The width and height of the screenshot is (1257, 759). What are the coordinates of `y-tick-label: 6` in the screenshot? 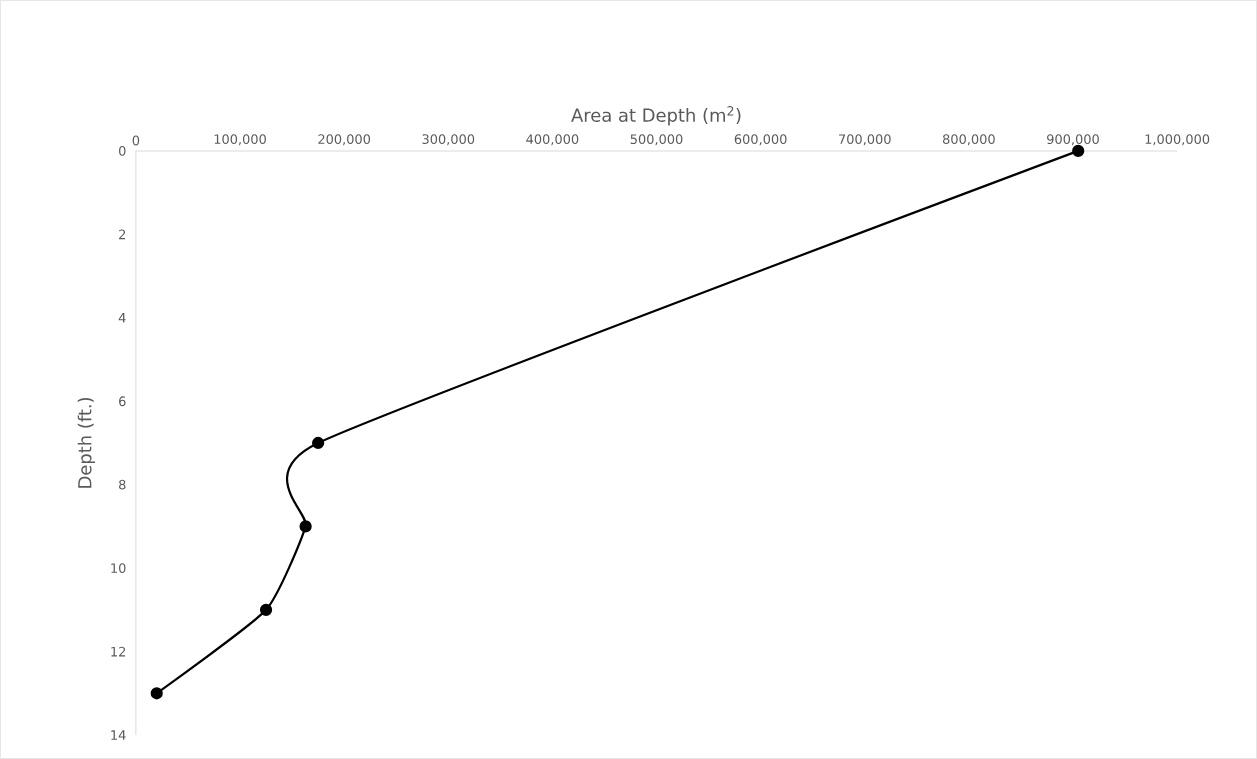 It's located at (122, 401).